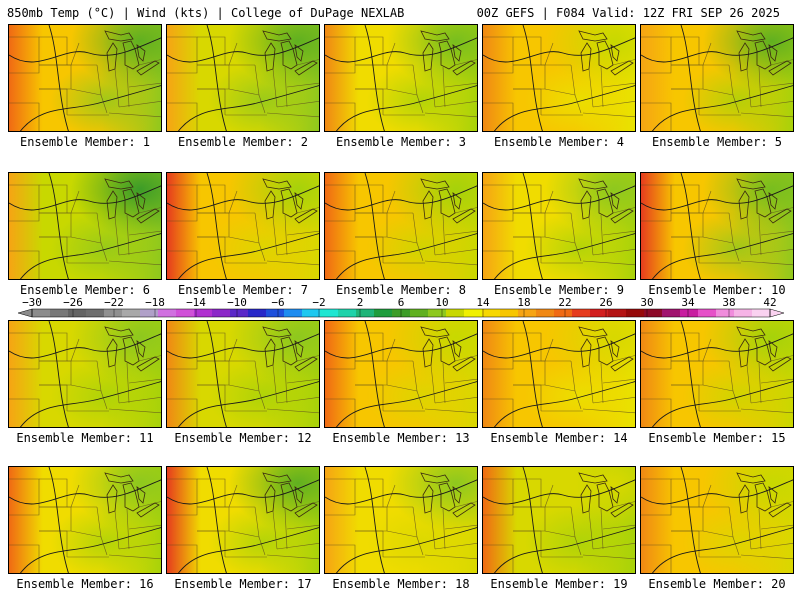 This screenshot has height=600, width=800. Describe the element at coordinates (318, 302) in the screenshot. I see `colorbar-tick-label: −2` at that location.